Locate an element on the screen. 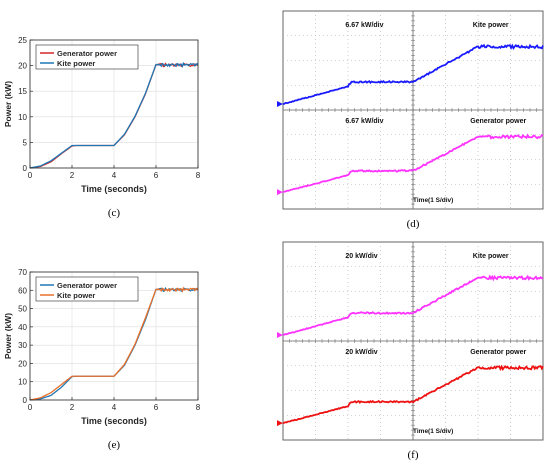 Image resolution: width=550 pixels, height=475 pixels. y-tick-label: 15 is located at coordinates (22, 91).